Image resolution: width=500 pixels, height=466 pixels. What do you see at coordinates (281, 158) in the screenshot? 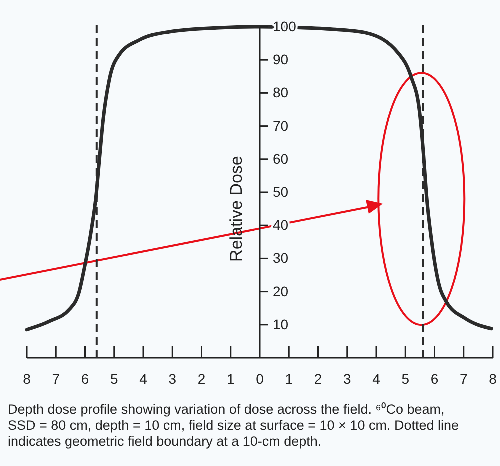
I see `y-tick-label: 60` at bounding box center [281, 158].